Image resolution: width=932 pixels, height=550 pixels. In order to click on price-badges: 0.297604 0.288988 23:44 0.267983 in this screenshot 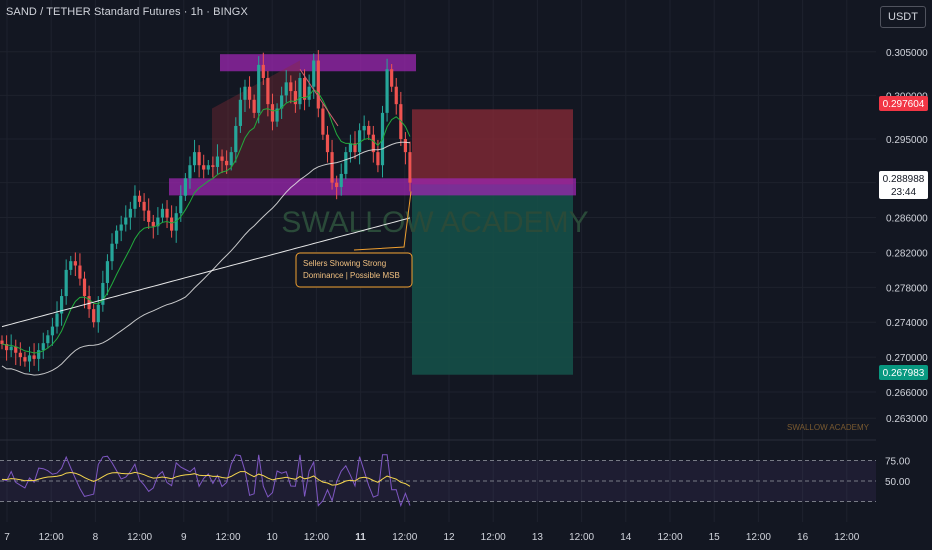, I will do `click(903, 238)`.